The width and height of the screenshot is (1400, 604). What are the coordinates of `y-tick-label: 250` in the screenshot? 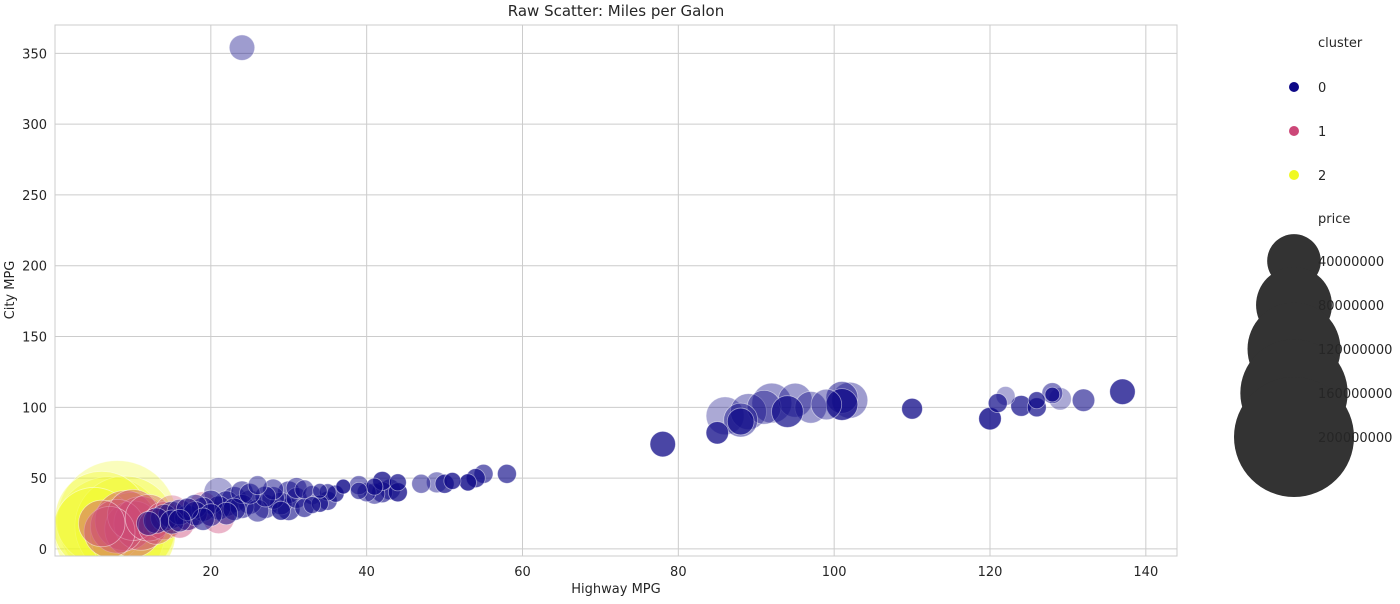 It's located at (34, 196).